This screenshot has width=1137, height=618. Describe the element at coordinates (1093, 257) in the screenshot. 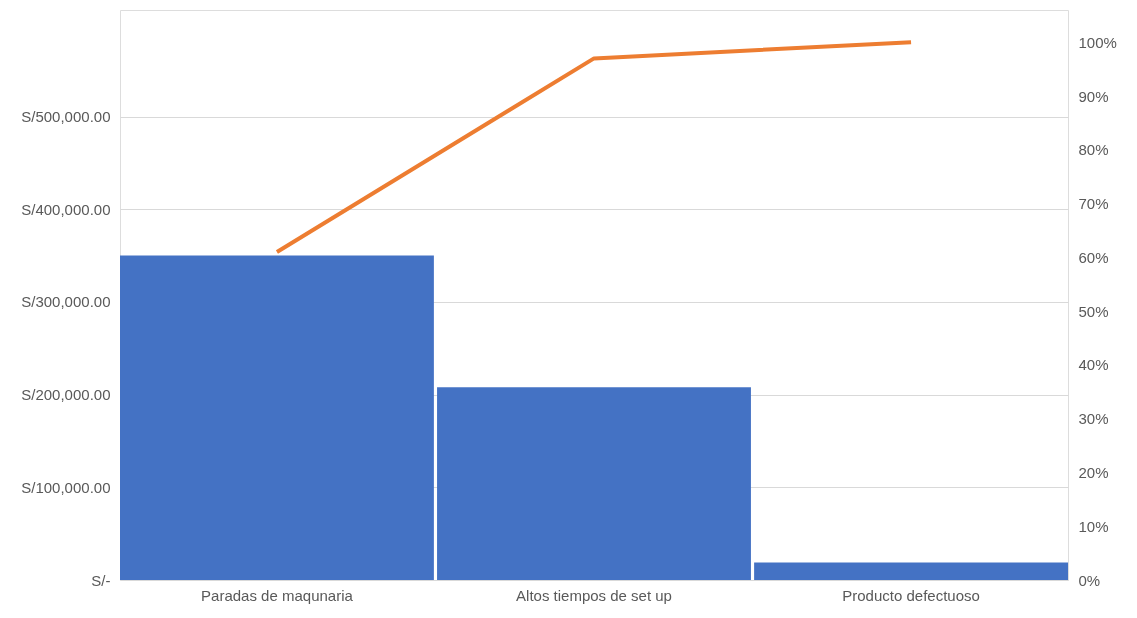

I see `y2-tick-label: 60%` at that location.